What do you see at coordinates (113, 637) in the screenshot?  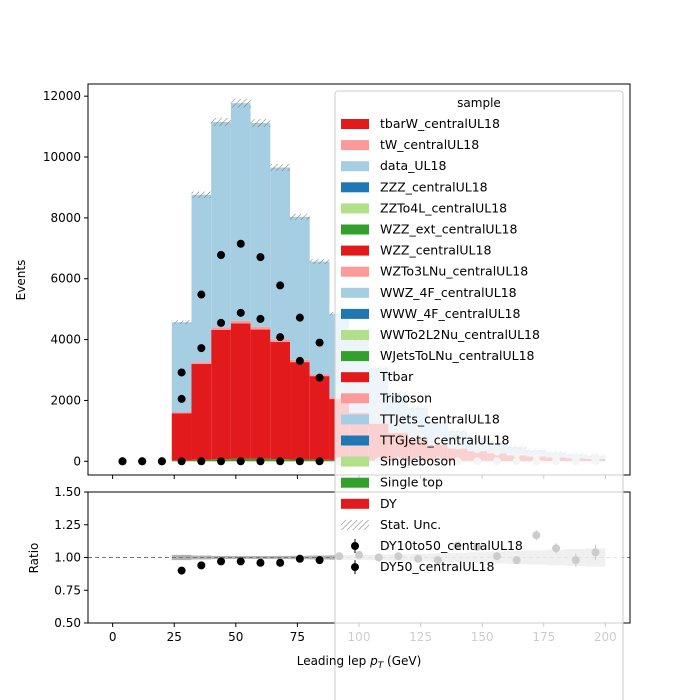 I see `ratio-x-tick-label: 0` at bounding box center [113, 637].